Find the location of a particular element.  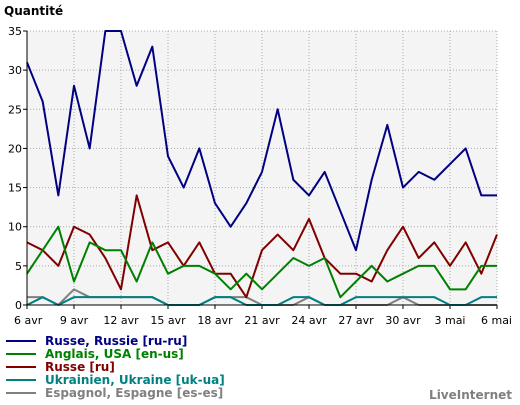

y-tick-label: 5 is located at coordinates (18, 266).